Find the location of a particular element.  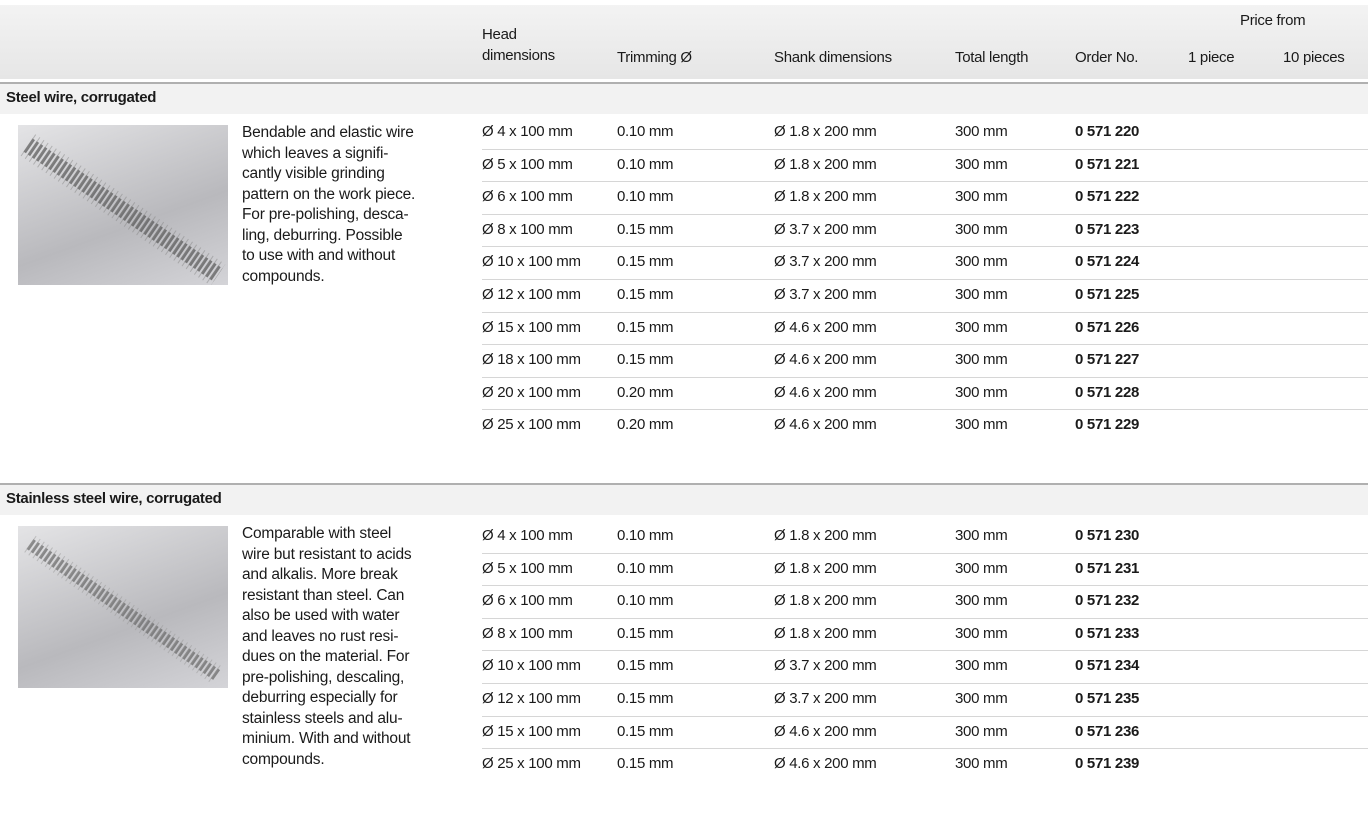

table-cell: Ø 20 x 100 mm is located at coordinates (531, 392).